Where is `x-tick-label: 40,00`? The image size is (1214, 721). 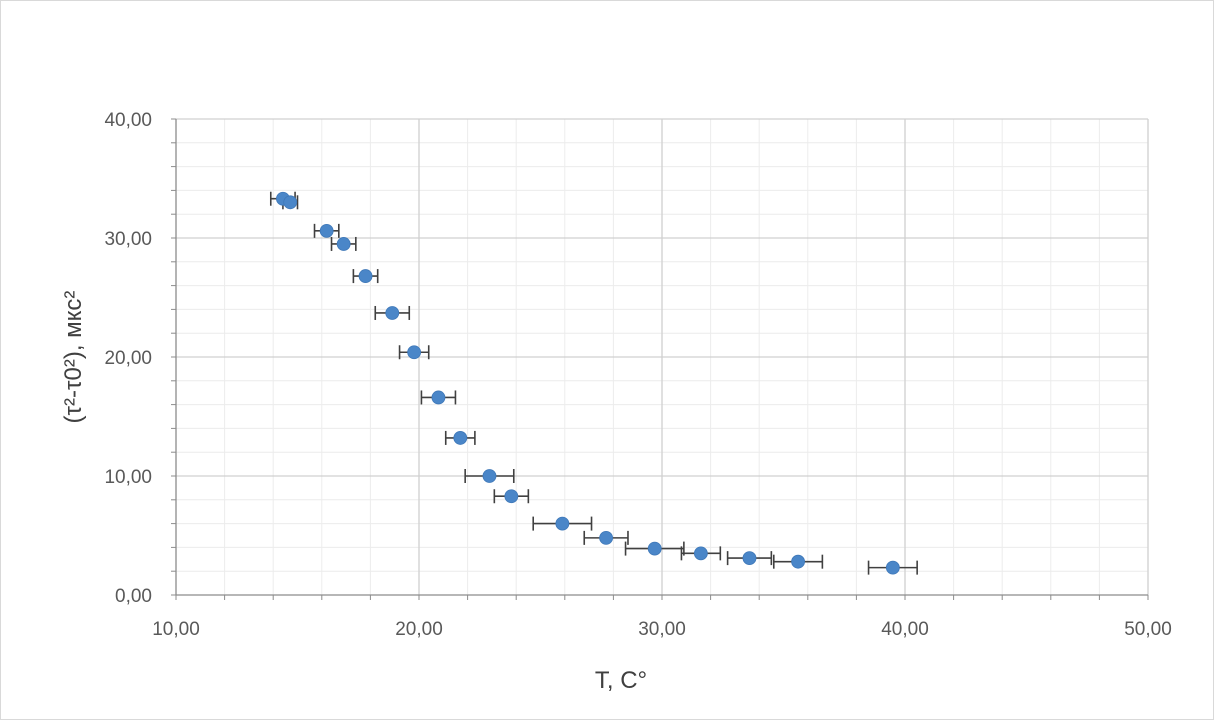 x-tick-label: 40,00 is located at coordinates (905, 629).